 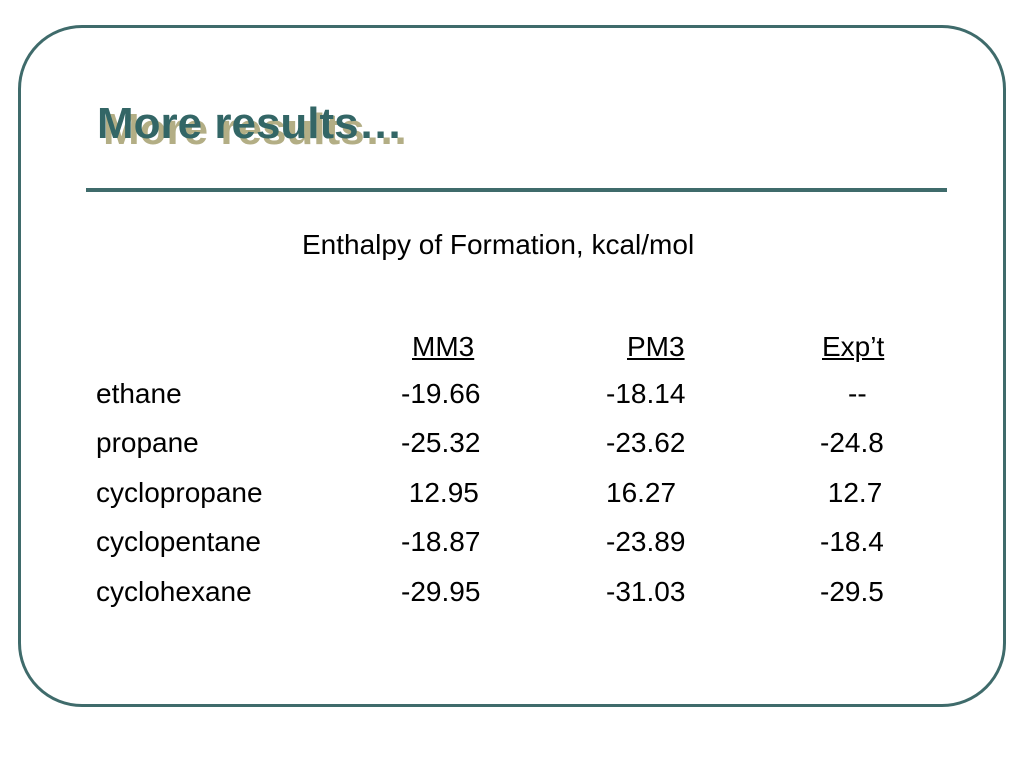 I want to click on row-pm3-value: -18.14, so click(x=646, y=393).